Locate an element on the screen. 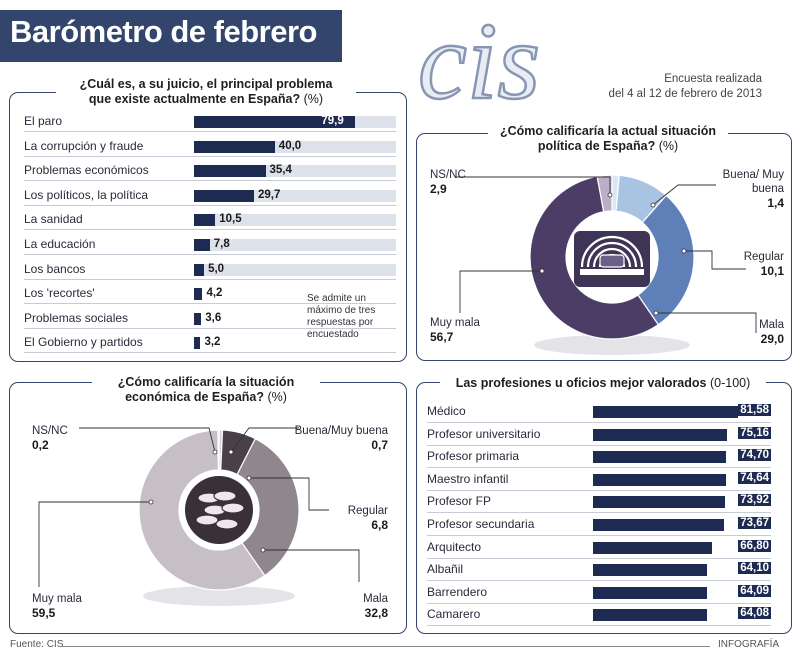  profession-bar-row: Arquitecto 66,80 is located at coordinates (599, 548).